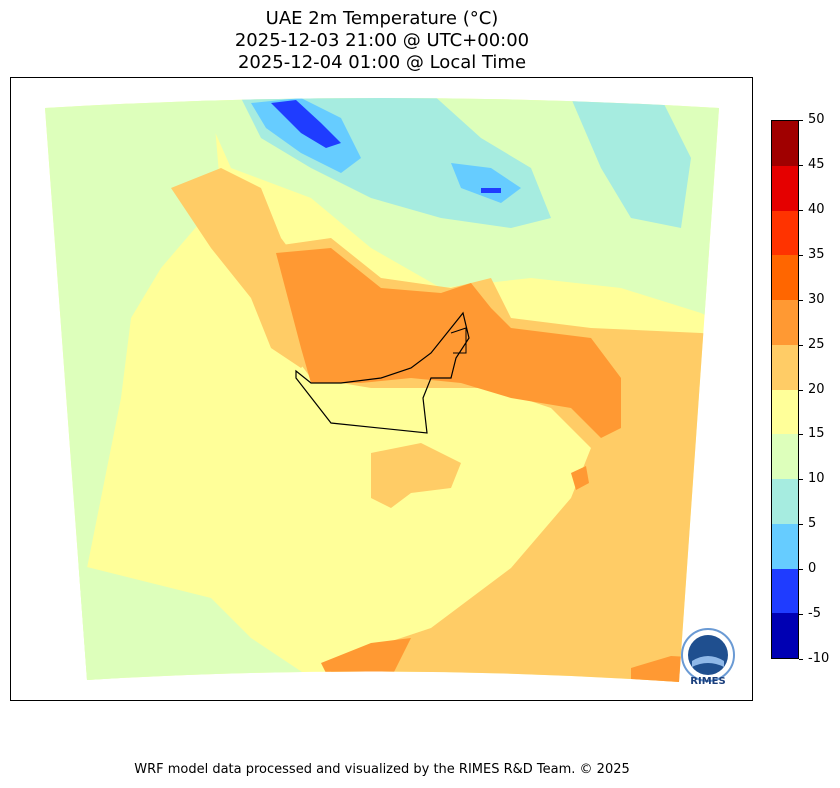 The width and height of the screenshot is (840, 788). I want to click on zone-5-10-ne, so click(631, 163).